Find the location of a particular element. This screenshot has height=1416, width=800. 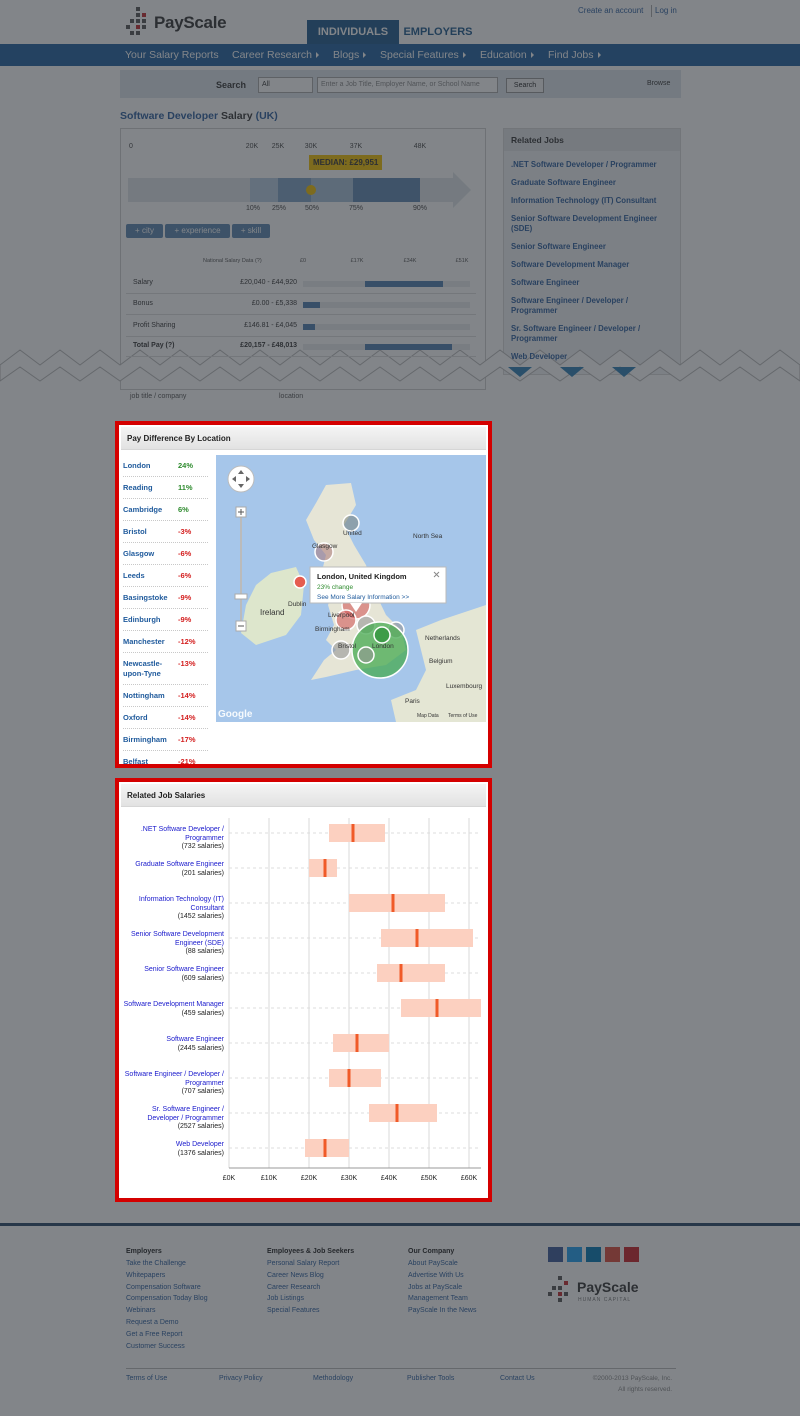

job-count: (201 salaries) is located at coordinates (202, 873).